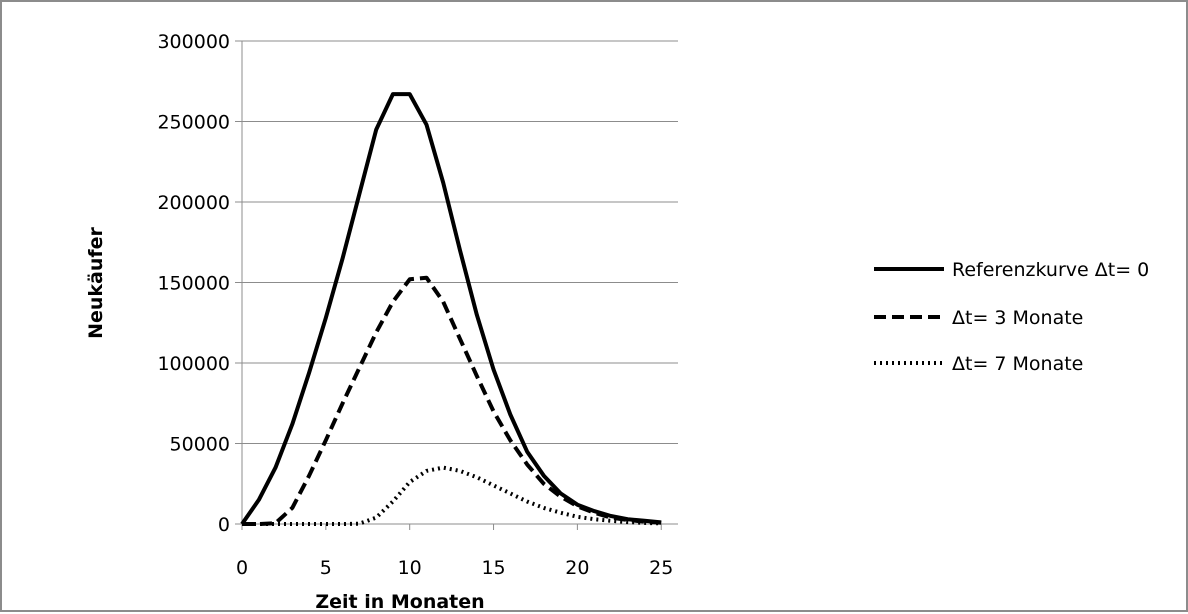 This screenshot has height=614, width=1188. I want to click on x-tick-label: 5, so click(326, 568).